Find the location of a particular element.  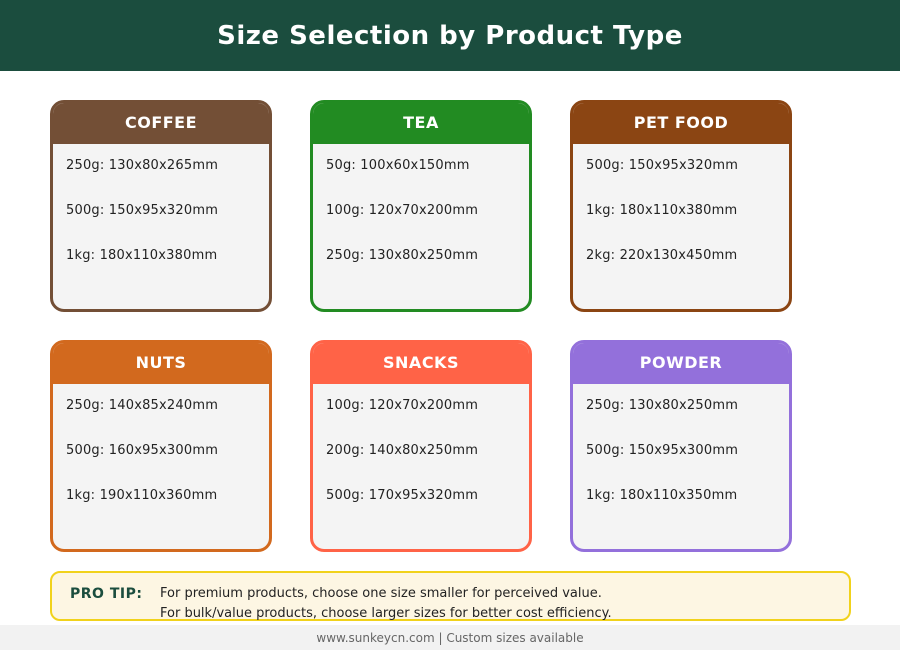

card-header: TEA is located at coordinates (421, 123).